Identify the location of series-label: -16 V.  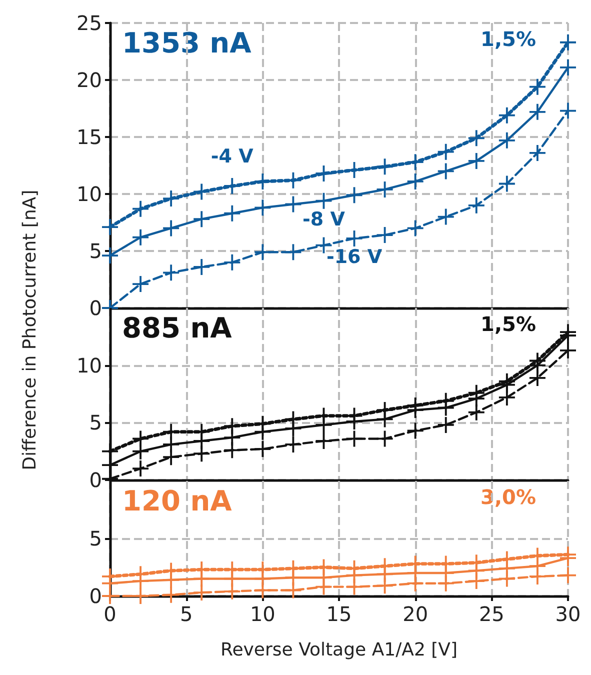
(354, 257).